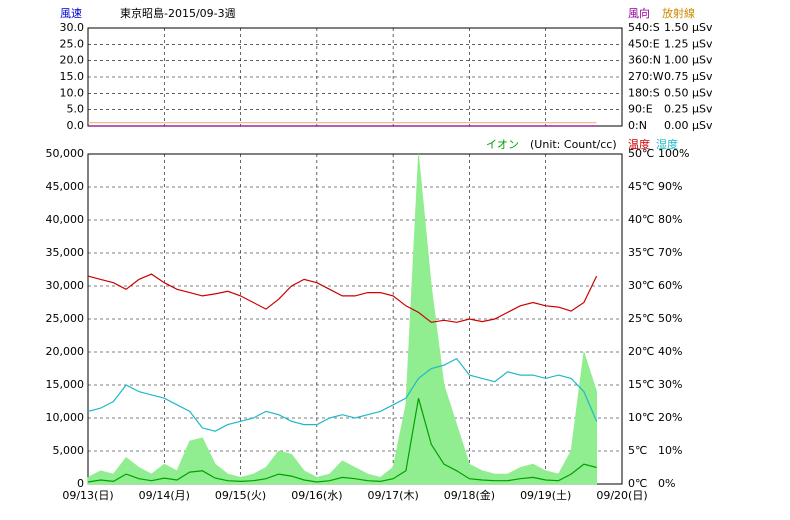 The width and height of the screenshot is (790, 520). What do you see at coordinates (71, 13) in the screenshot?
I see `y-axis-title: 風速` at bounding box center [71, 13].